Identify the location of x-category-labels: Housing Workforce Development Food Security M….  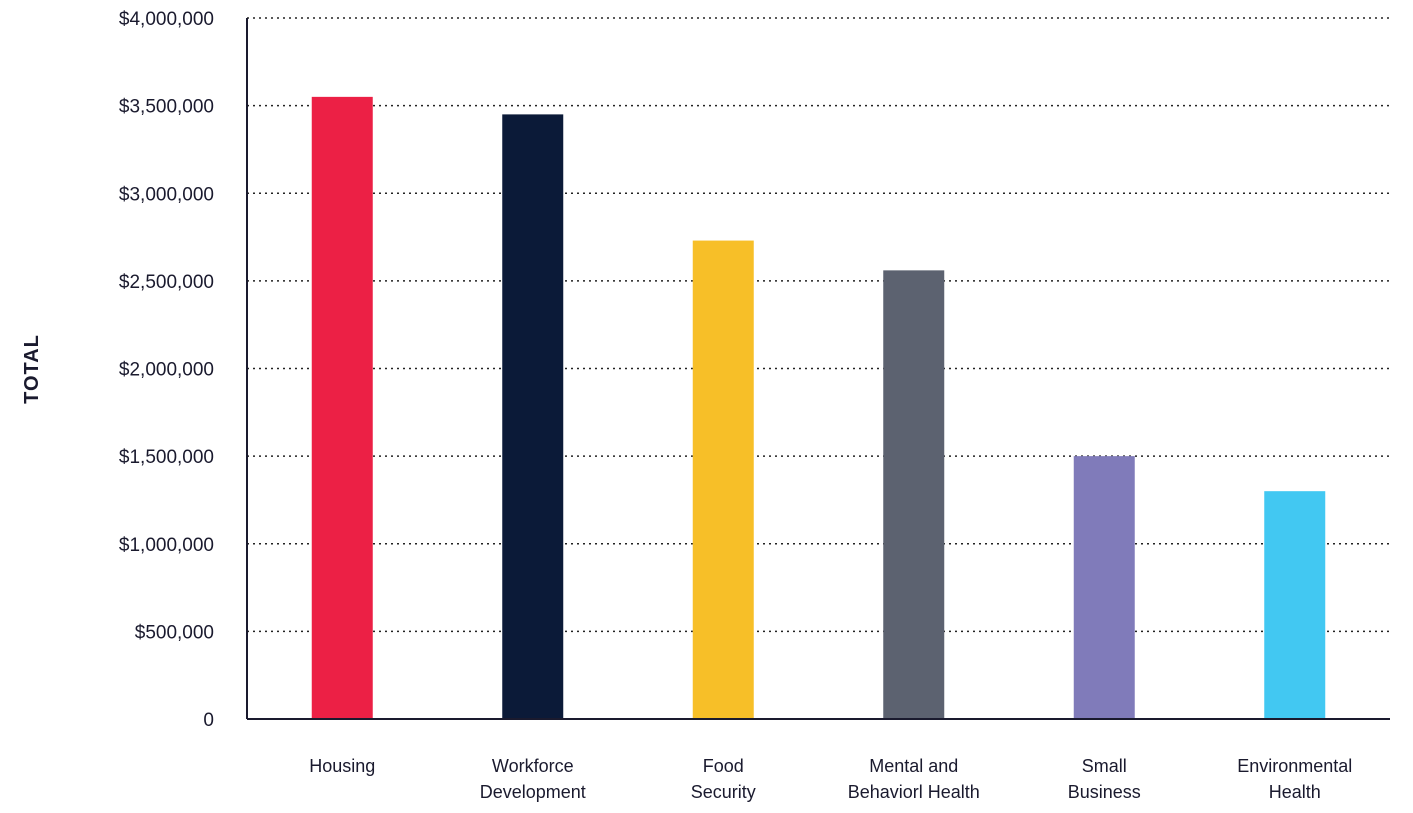
(830, 779).